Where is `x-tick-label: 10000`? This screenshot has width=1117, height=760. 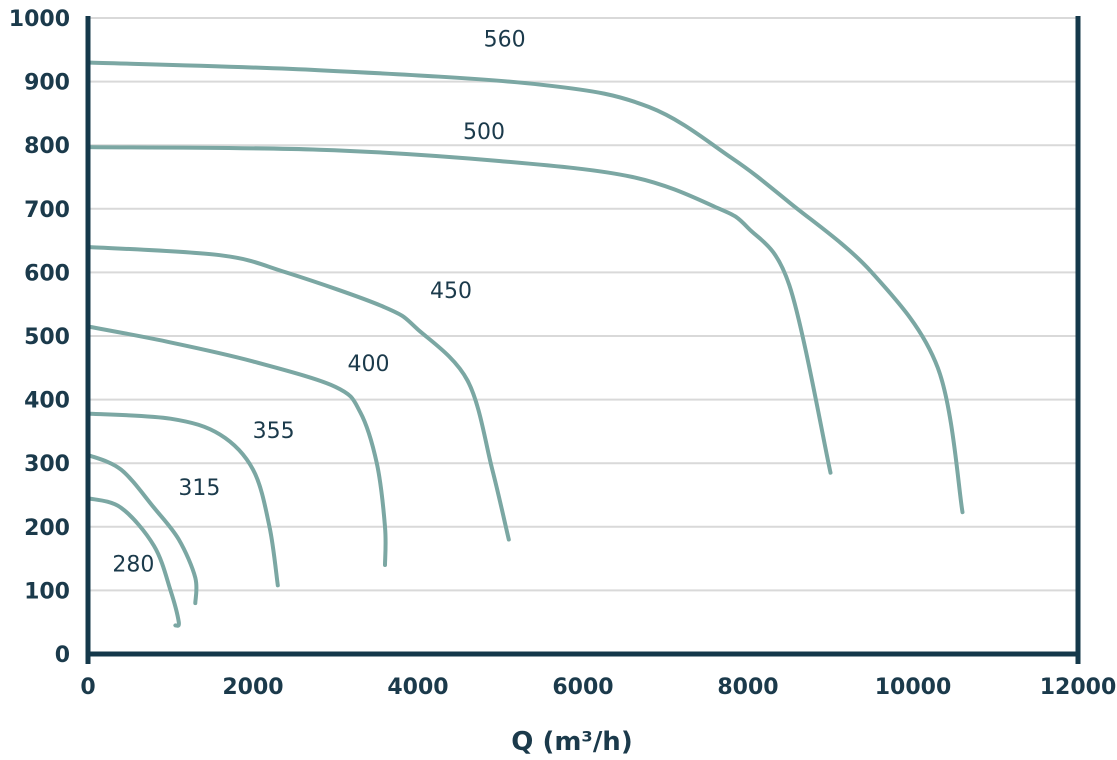
x-tick-label: 10000 is located at coordinates (913, 687).